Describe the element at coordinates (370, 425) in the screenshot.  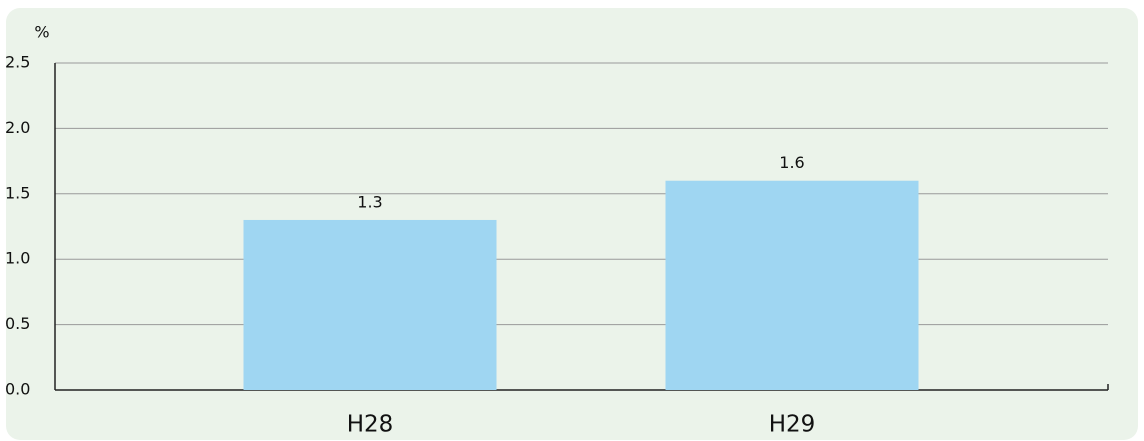
I see `x-tick-label: H28` at that location.